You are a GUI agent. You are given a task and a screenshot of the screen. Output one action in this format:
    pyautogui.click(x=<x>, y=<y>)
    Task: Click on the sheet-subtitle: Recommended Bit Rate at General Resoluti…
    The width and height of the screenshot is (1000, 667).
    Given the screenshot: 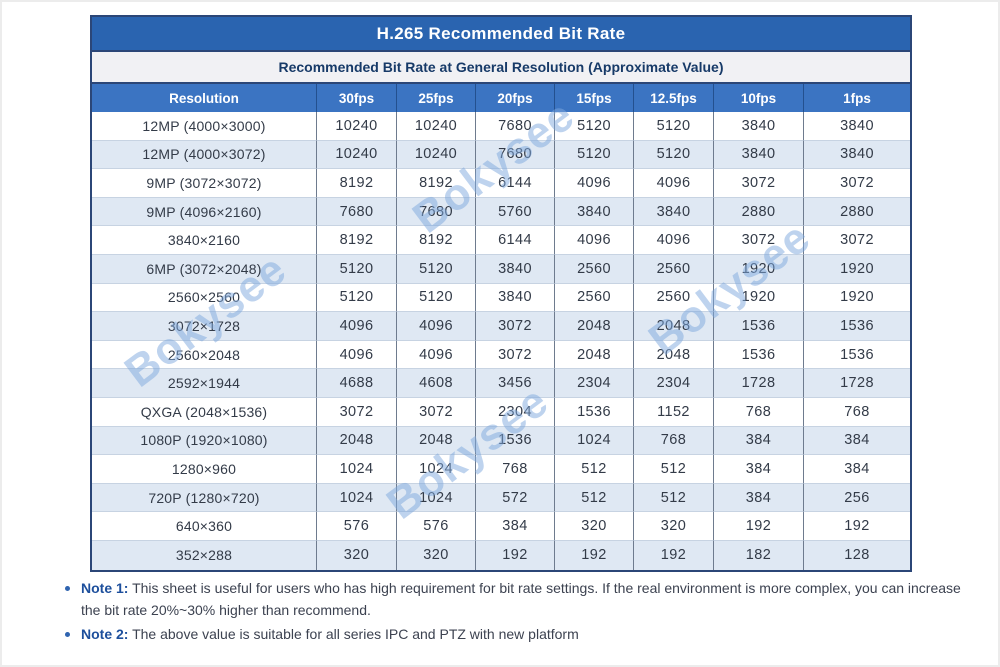 What is the action you would take?
    pyautogui.click(x=501, y=68)
    